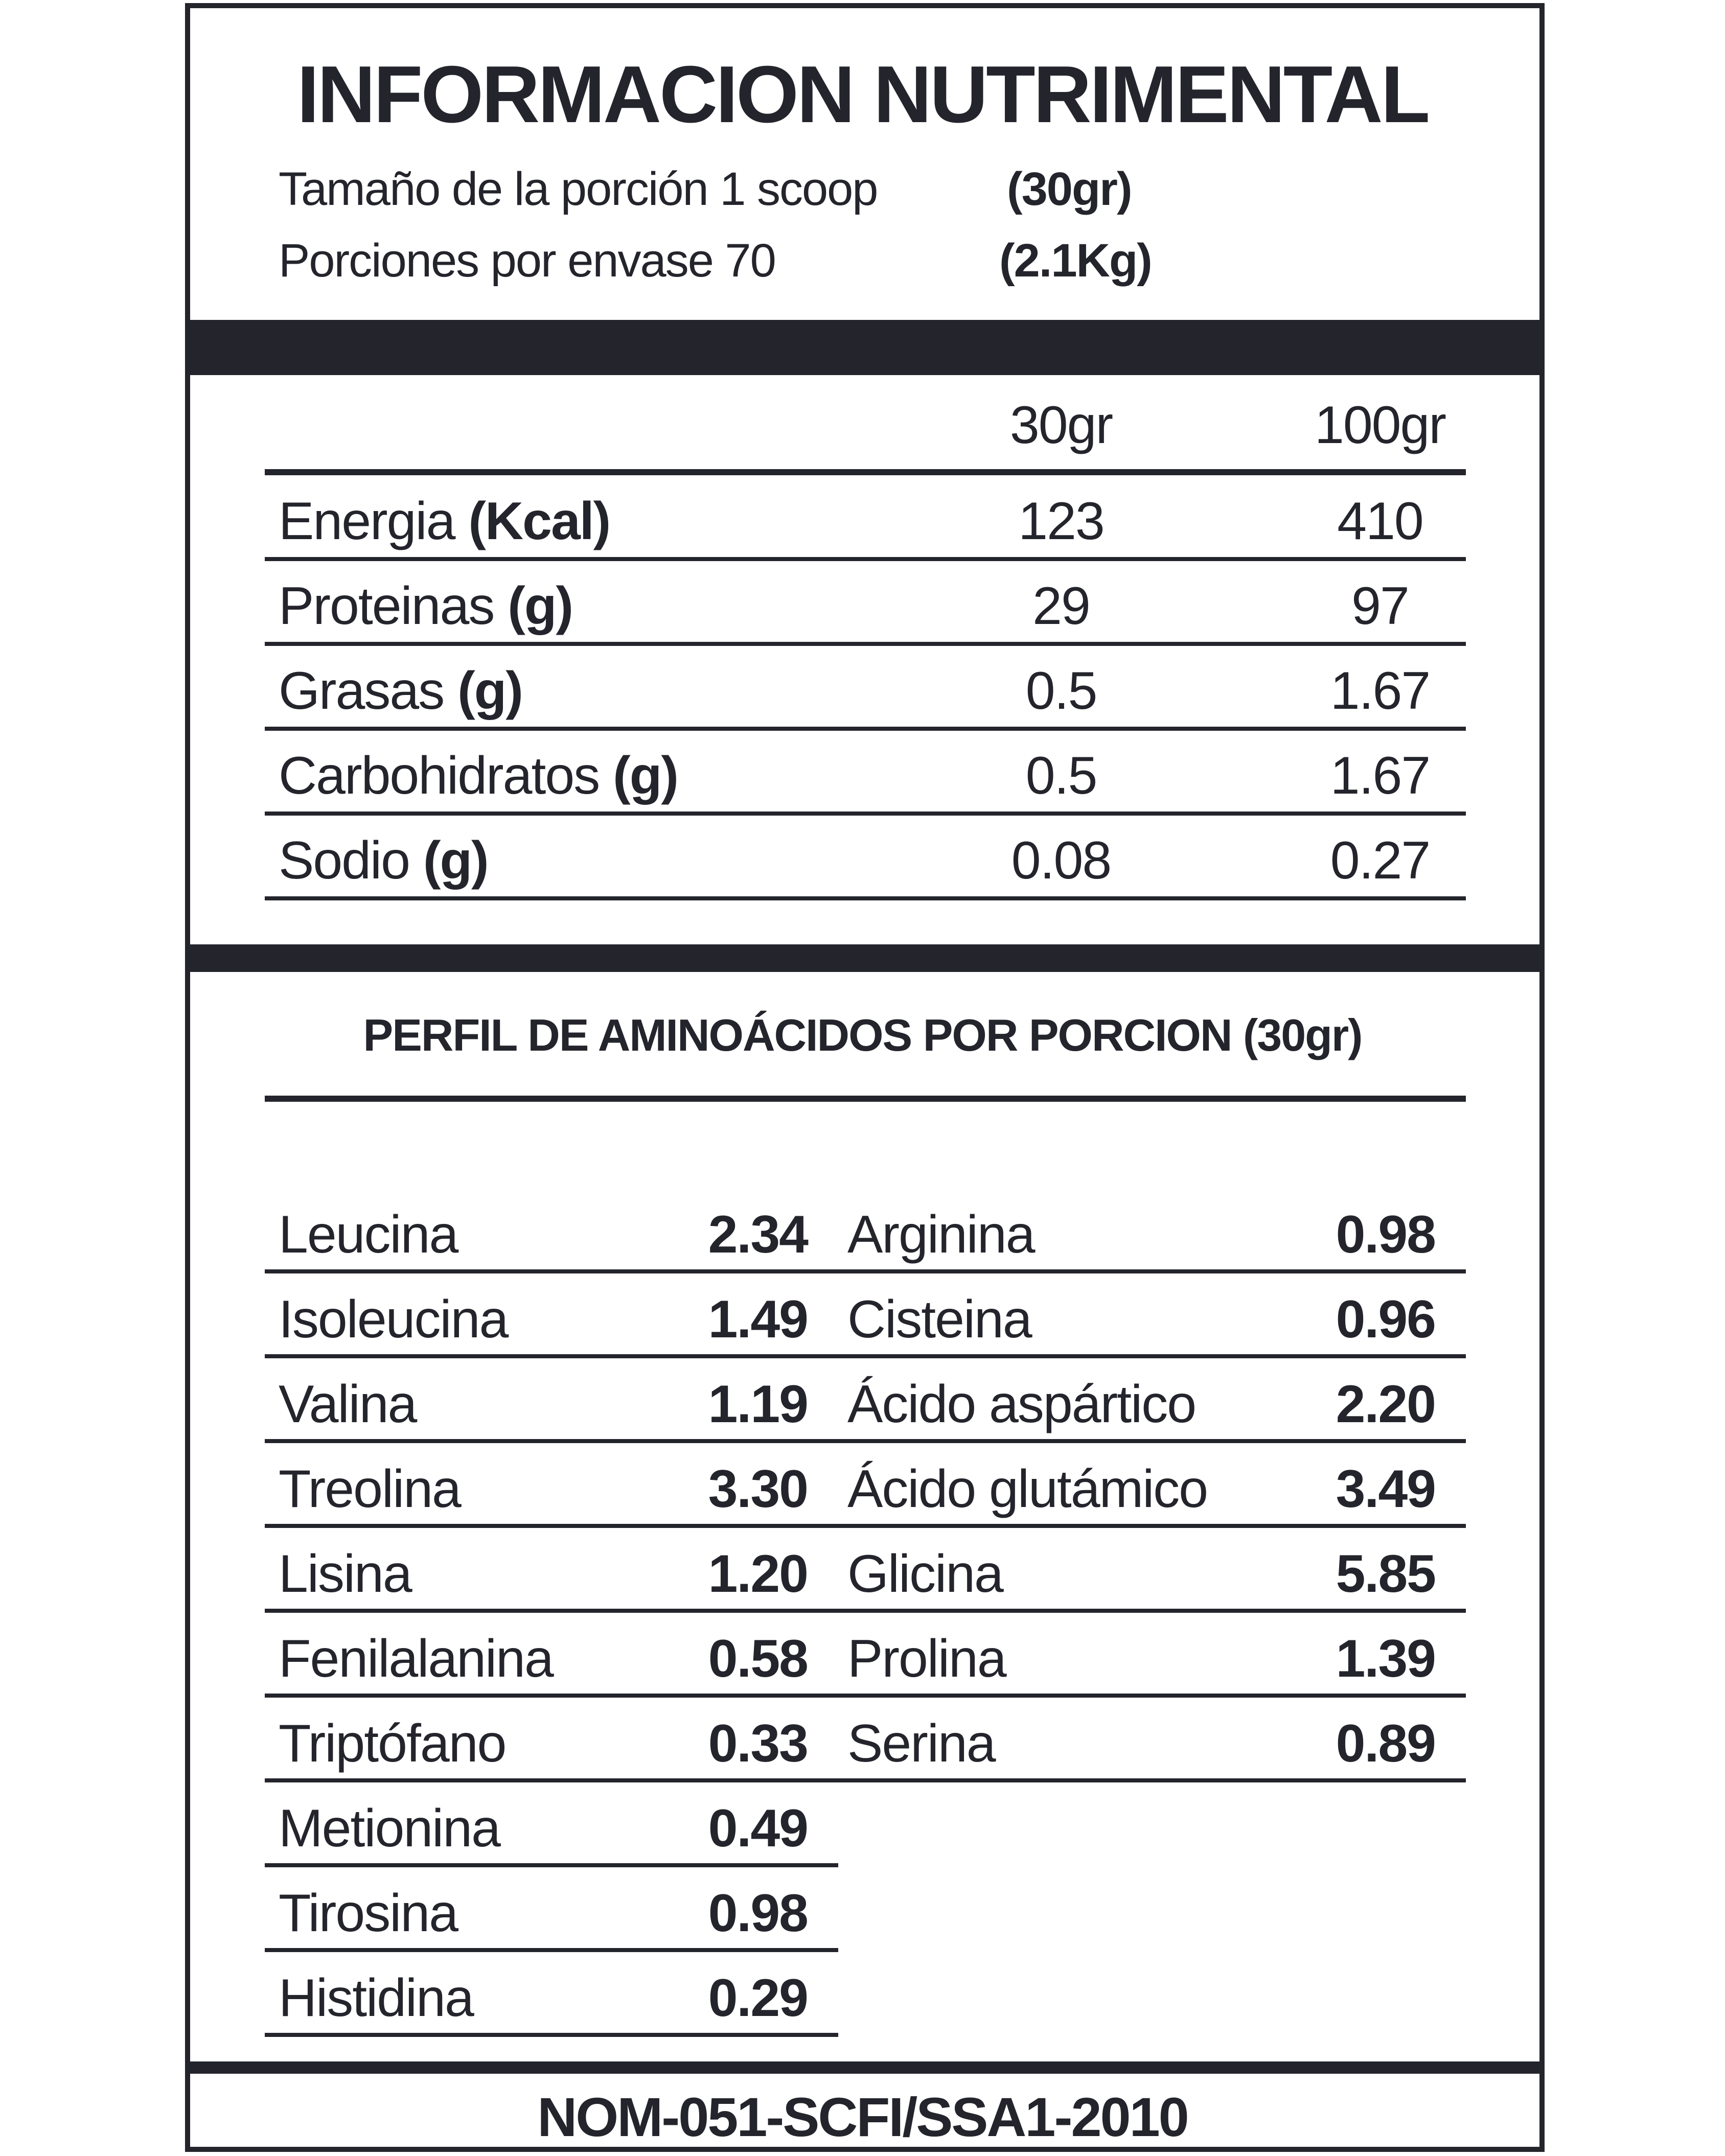  I want to click on amino-name: Valina, so click(348, 1405).